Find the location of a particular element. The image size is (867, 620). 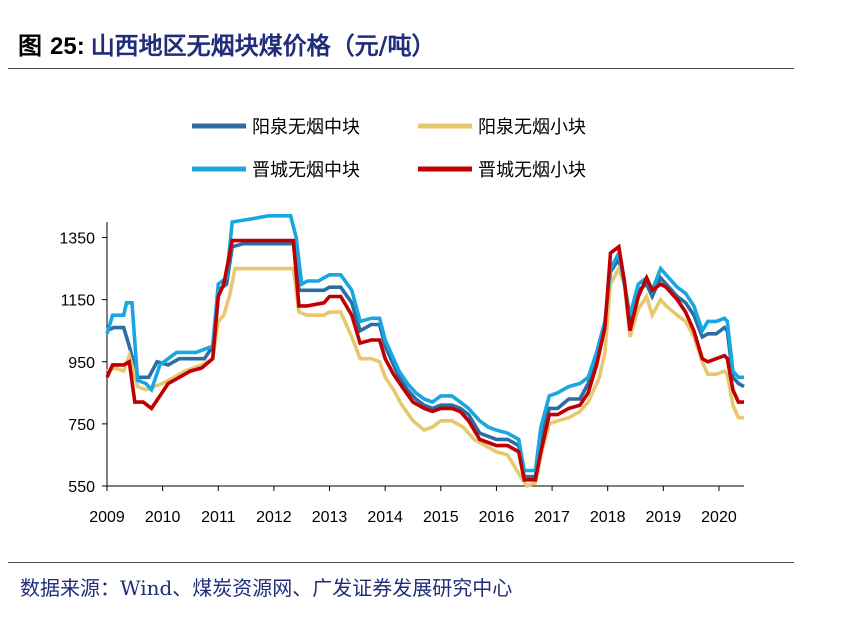

y-tick-label: 950 is located at coordinates (81, 363).